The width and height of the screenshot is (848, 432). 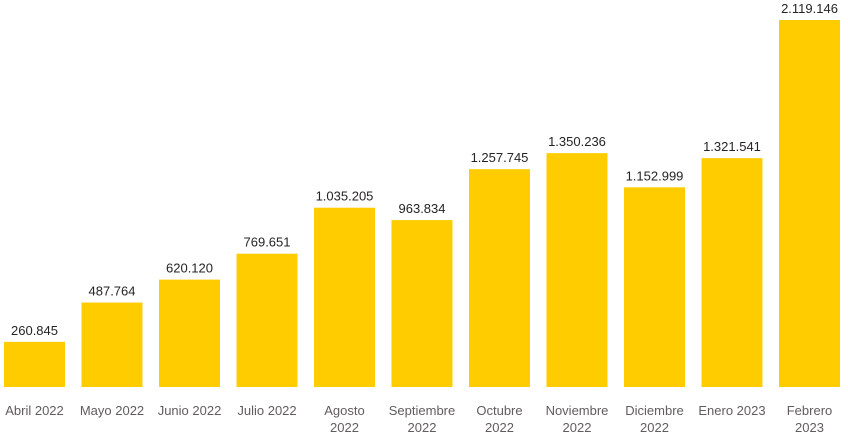 What do you see at coordinates (577, 417) in the screenshot?
I see `x-tick-label-7: Noviembre 2022` at bounding box center [577, 417].